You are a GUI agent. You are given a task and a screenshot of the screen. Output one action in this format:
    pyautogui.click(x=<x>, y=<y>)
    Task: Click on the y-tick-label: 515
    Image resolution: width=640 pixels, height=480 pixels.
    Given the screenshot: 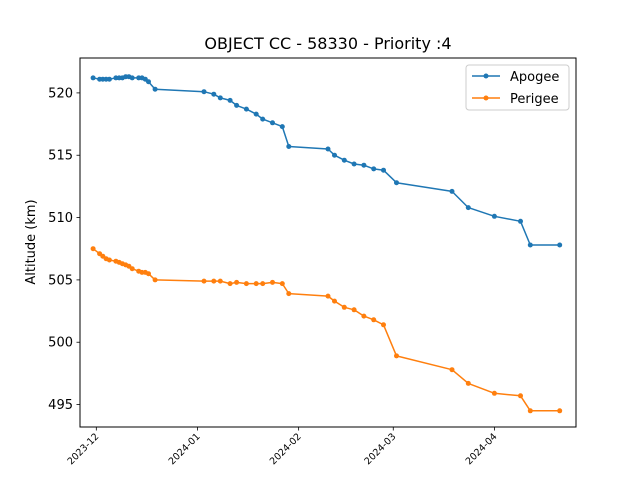 What is the action you would take?
    pyautogui.click(x=60, y=156)
    